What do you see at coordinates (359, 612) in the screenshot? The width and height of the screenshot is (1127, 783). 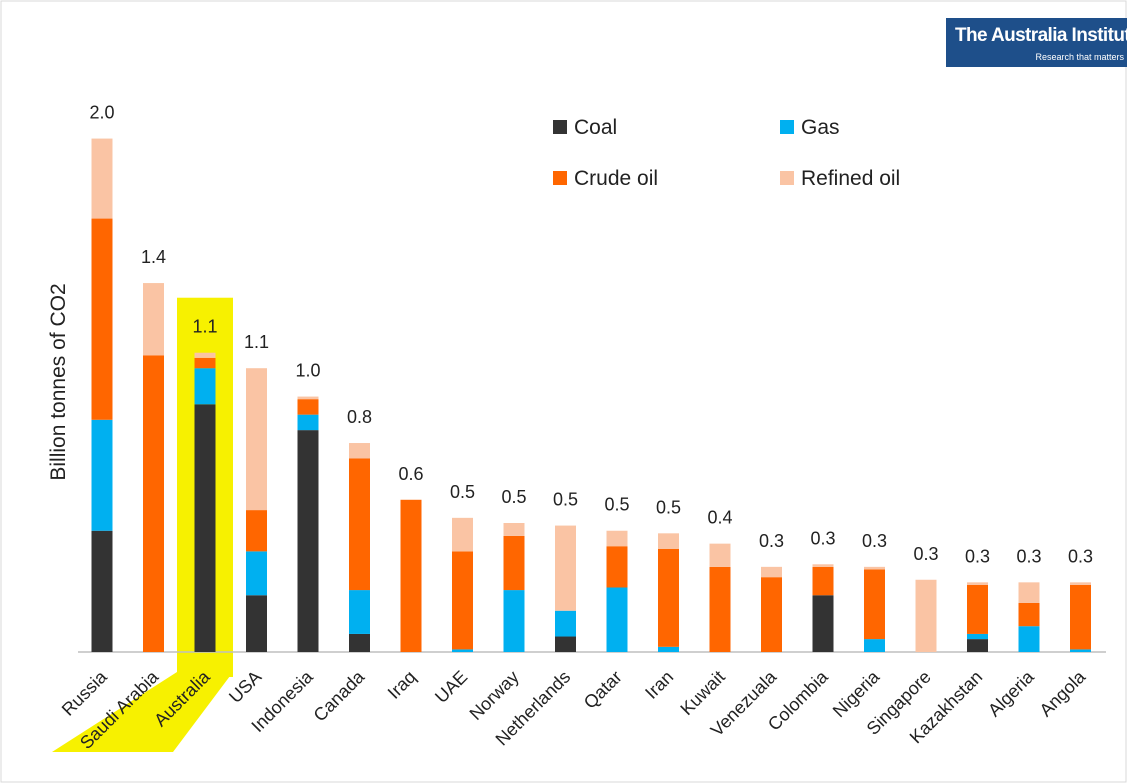 I see `bar-canada-gas` at bounding box center [359, 612].